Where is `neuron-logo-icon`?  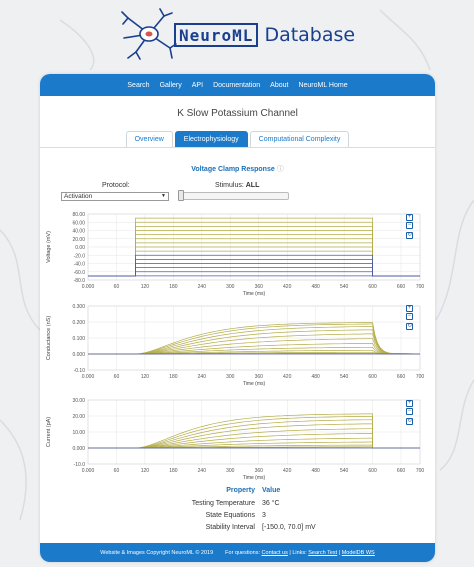 neuron-logo-icon is located at coordinates (149, 34).